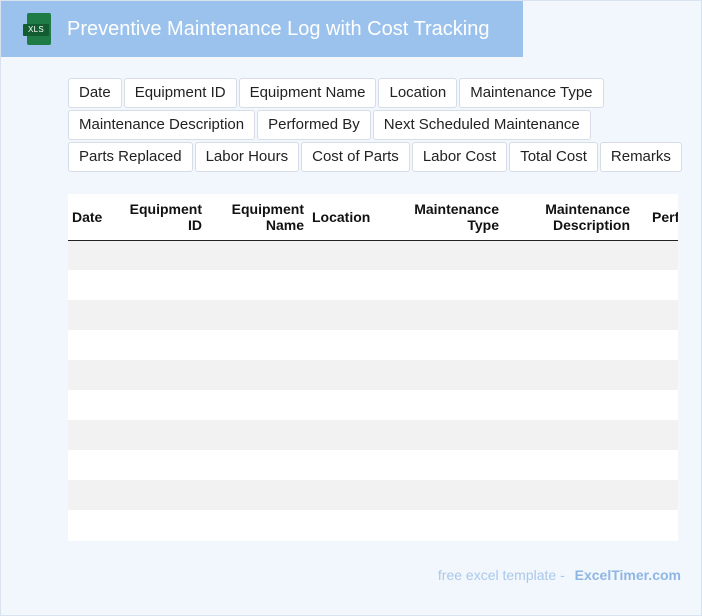  What do you see at coordinates (314, 125) in the screenshot?
I see `chip-performed-by: Performed By` at bounding box center [314, 125].